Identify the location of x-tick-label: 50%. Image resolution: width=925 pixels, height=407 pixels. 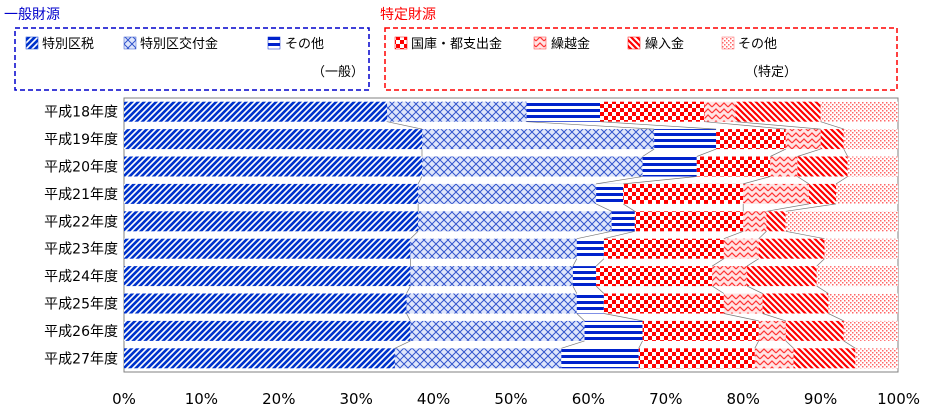
(510, 398).